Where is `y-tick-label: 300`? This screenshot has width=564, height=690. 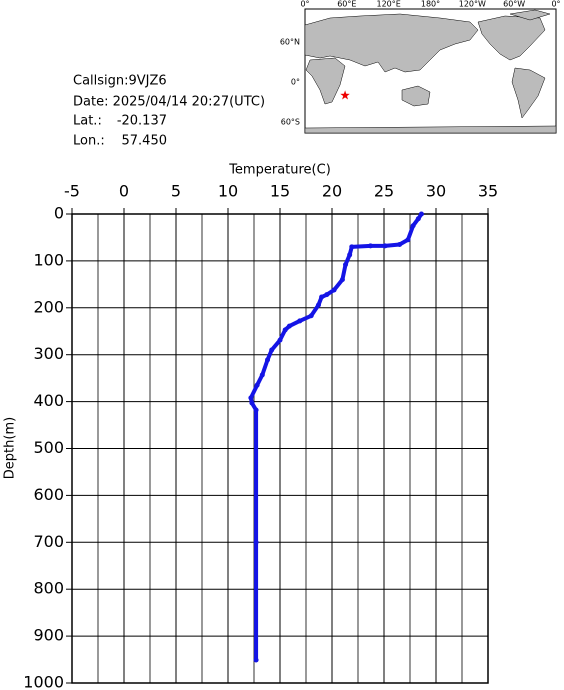
y-tick-label: 300 is located at coordinates (48, 353).